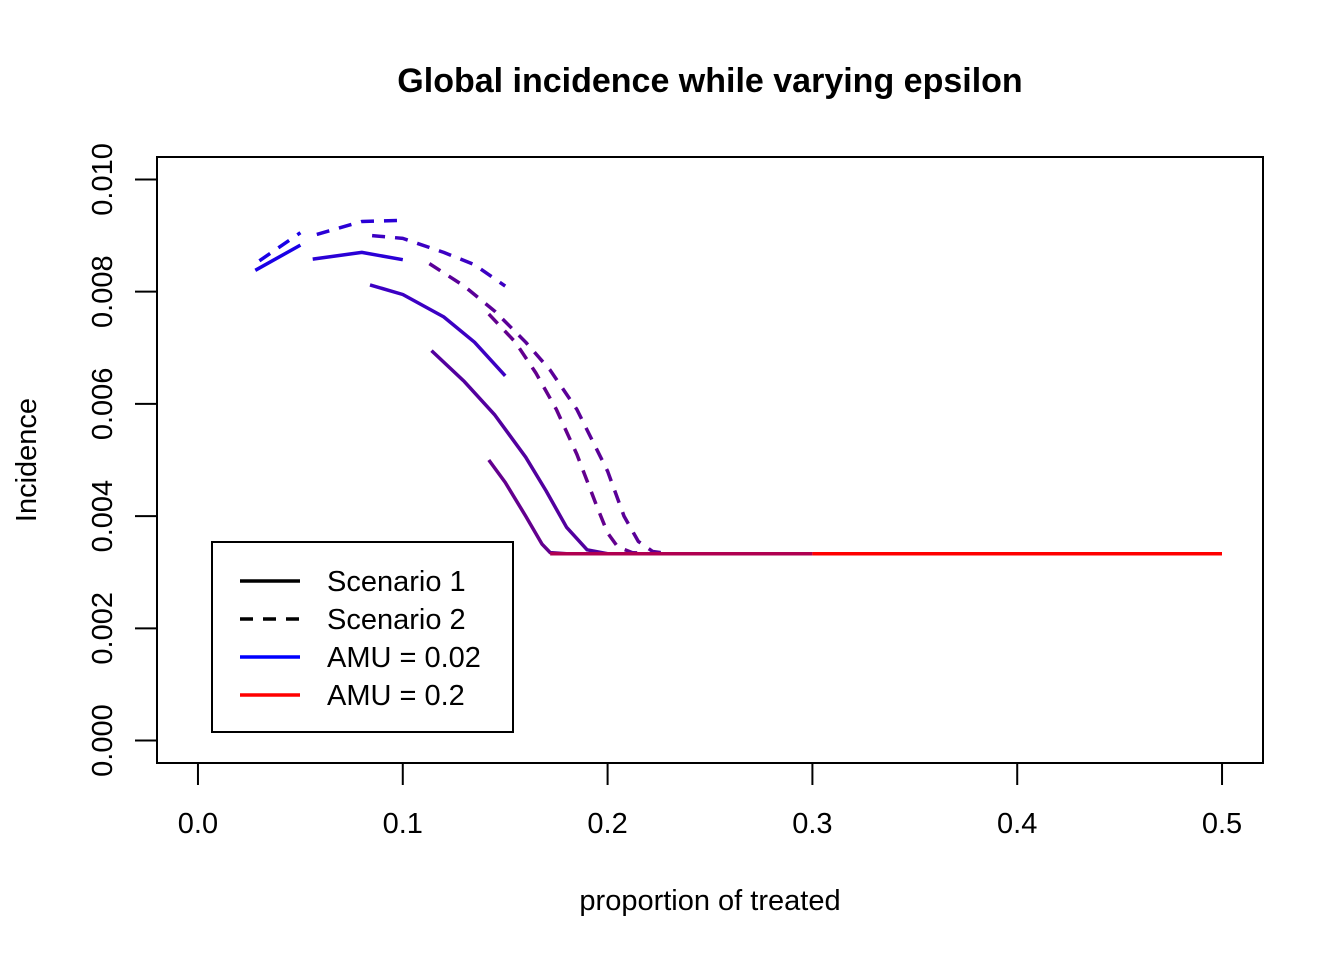 This screenshot has height=960, width=1344. I want to click on x-tick-label: 0.3, so click(812, 824).